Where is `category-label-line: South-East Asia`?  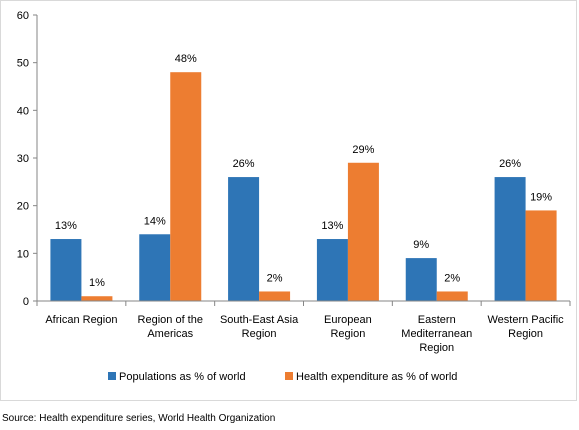 category-label-line: South-East Asia is located at coordinates (259, 320).